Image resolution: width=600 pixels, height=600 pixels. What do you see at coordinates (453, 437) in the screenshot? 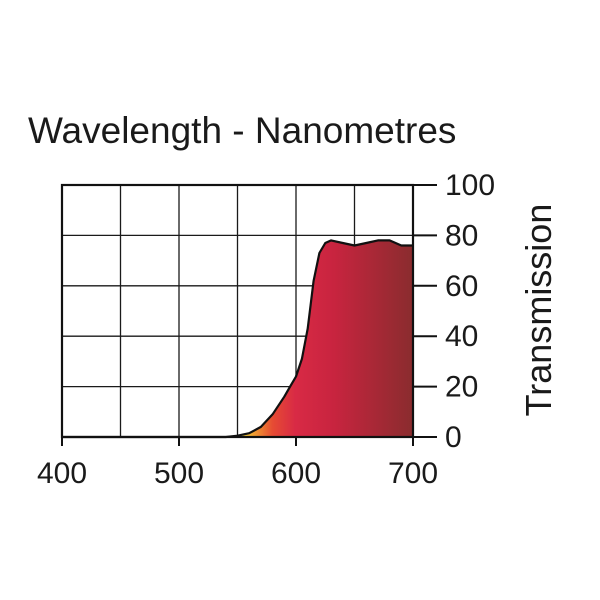
I see `y-tick-label: 0` at bounding box center [453, 437].